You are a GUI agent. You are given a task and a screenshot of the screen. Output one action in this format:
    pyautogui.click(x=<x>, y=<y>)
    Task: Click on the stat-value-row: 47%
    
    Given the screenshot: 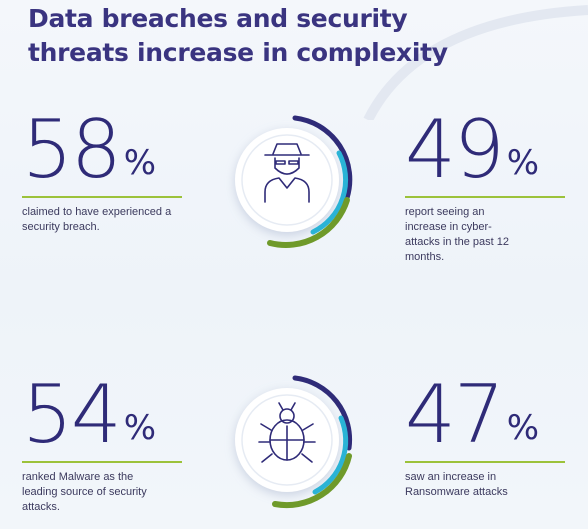 What is the action you would take?
    pyautogui.click(x=490, y=415)
    